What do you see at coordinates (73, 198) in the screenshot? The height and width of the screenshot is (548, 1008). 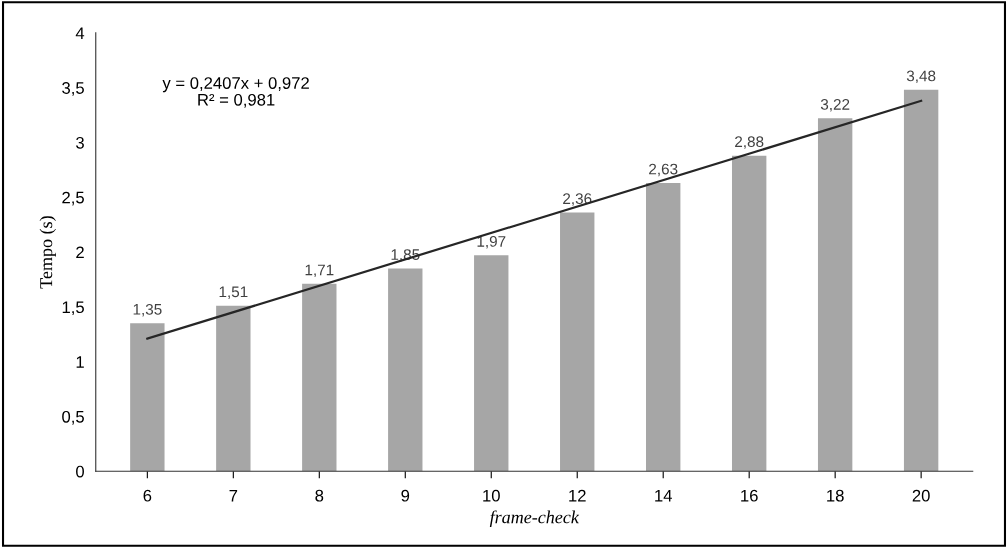 I see `y-tick-label: 2,5` at bounding box center [73, 198].